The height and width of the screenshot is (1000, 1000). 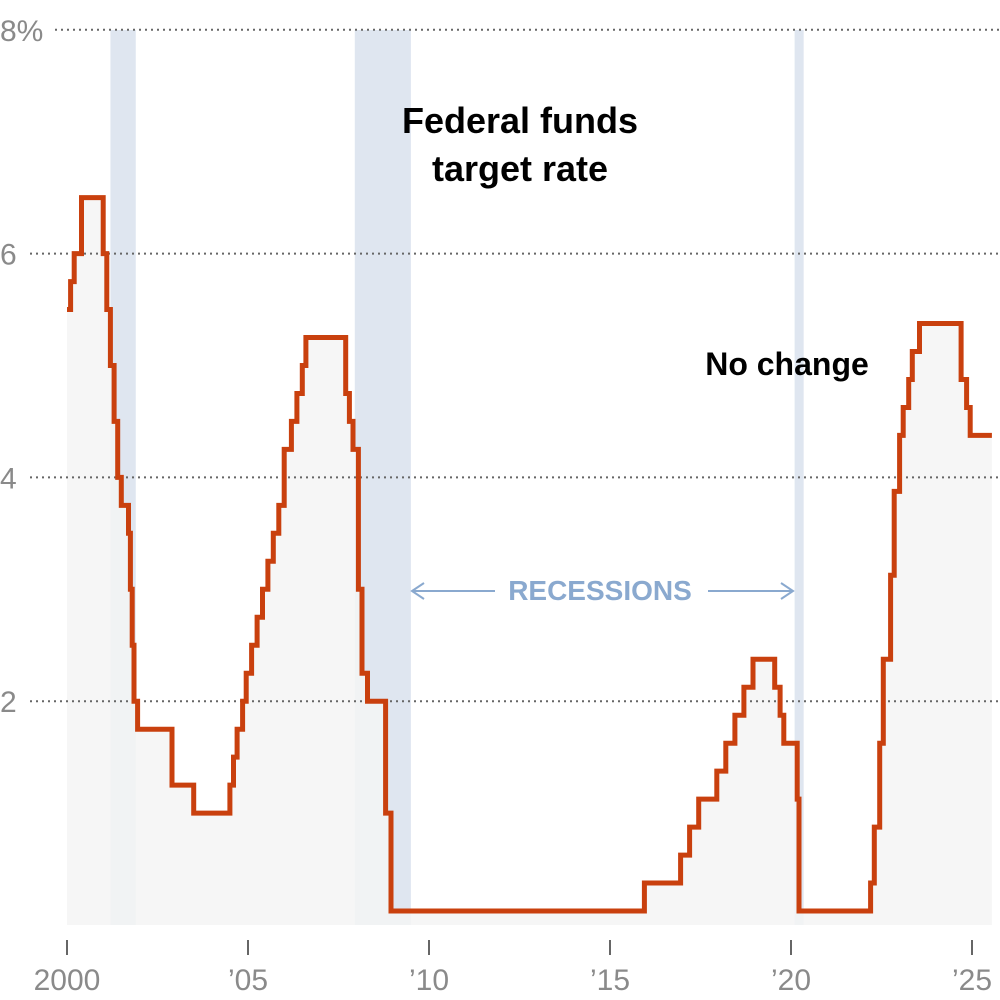 I want to click on x-tick-label-2005: ’05, so click(x=248, y=980).